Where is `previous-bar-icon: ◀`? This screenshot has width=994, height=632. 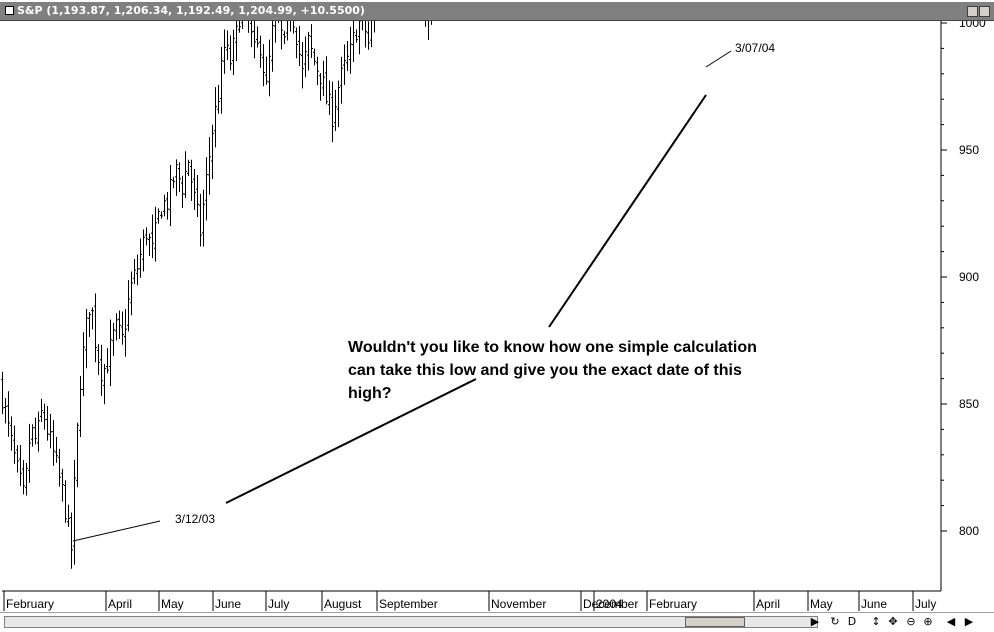
previous-bar-icon: ◀ is located at coordinates (951, 621).